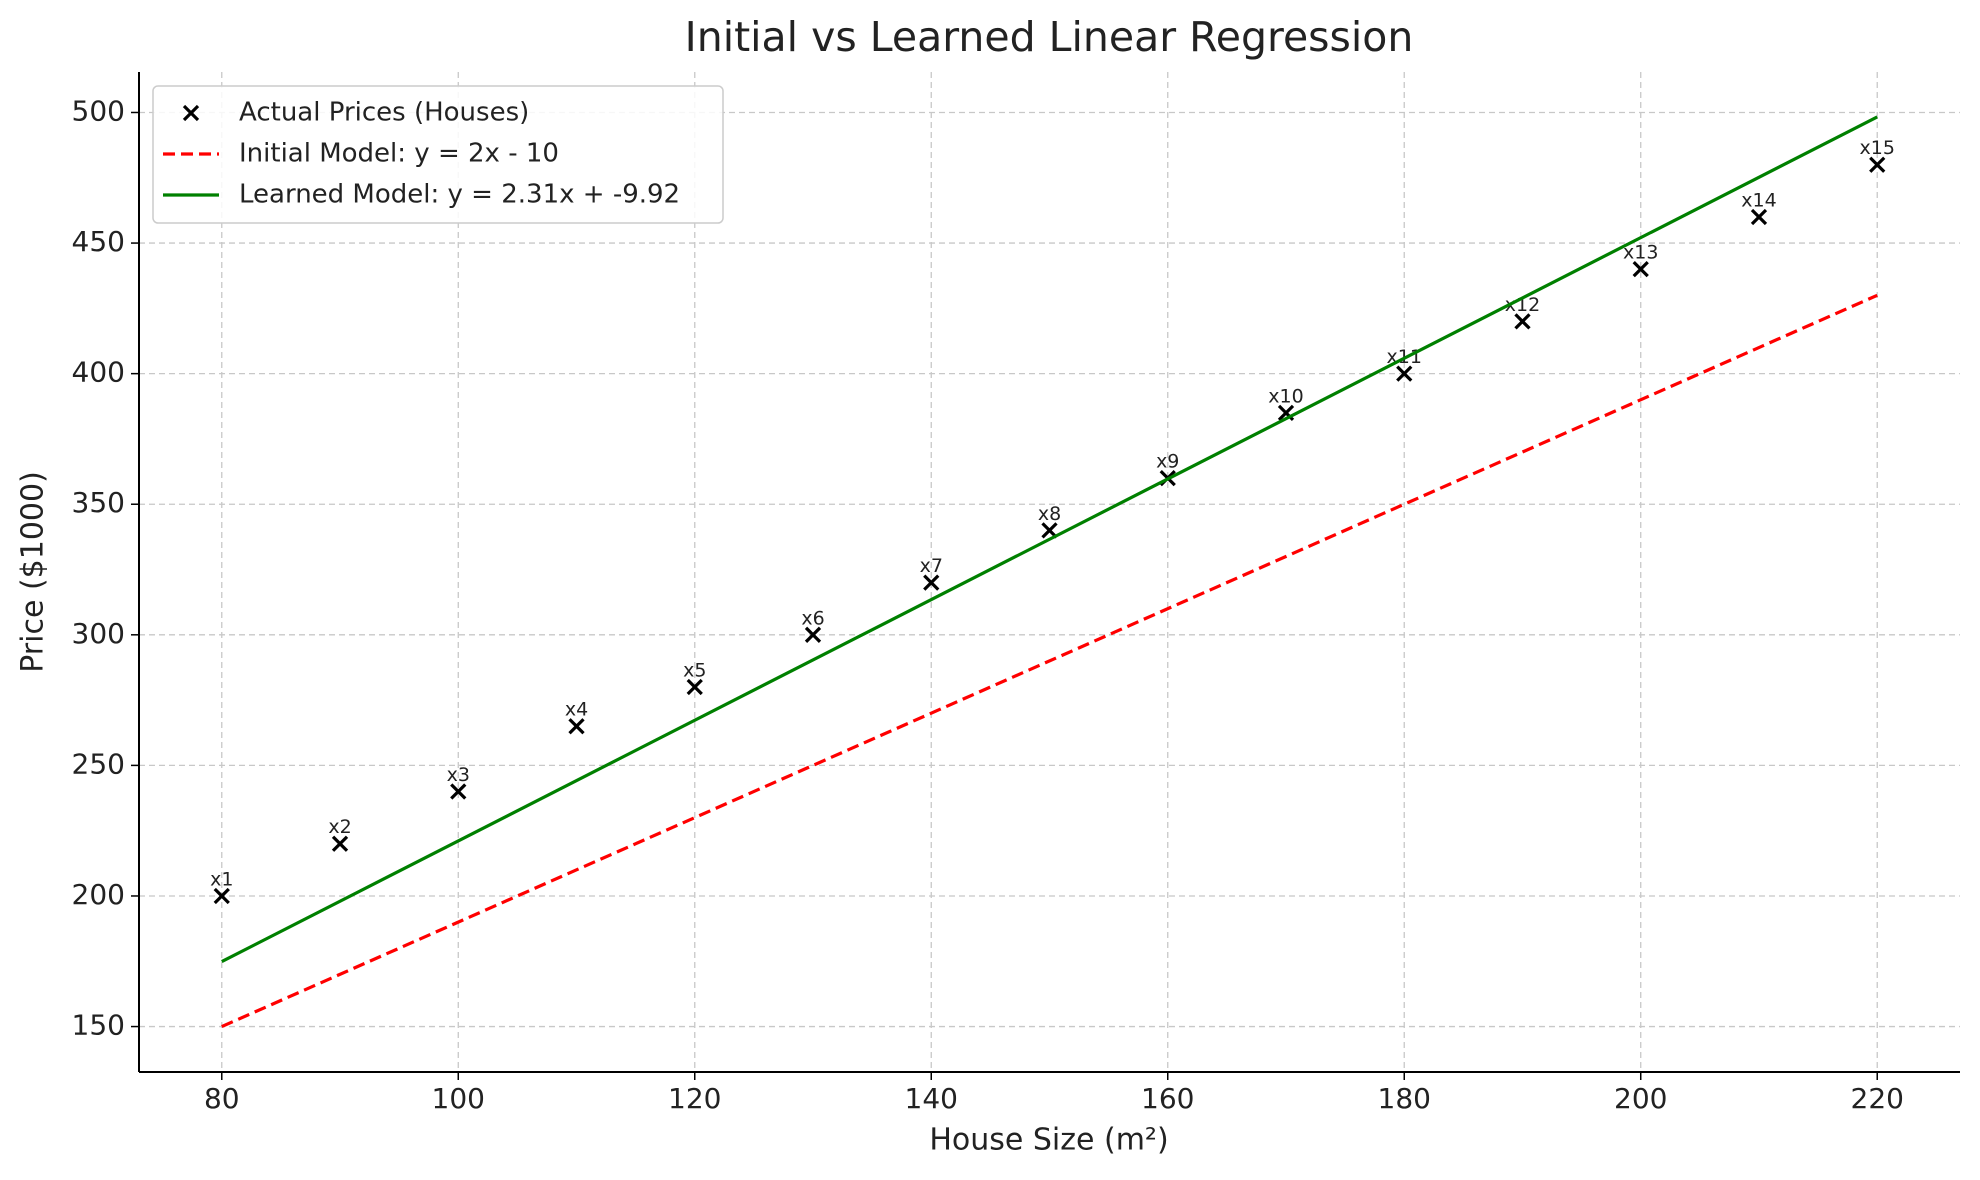 The width and height of the screenshot is (1980, 1180). Describe the element at coordinates (98, 372) in the screenshot. I see `y-tick-label: 400` at that location.